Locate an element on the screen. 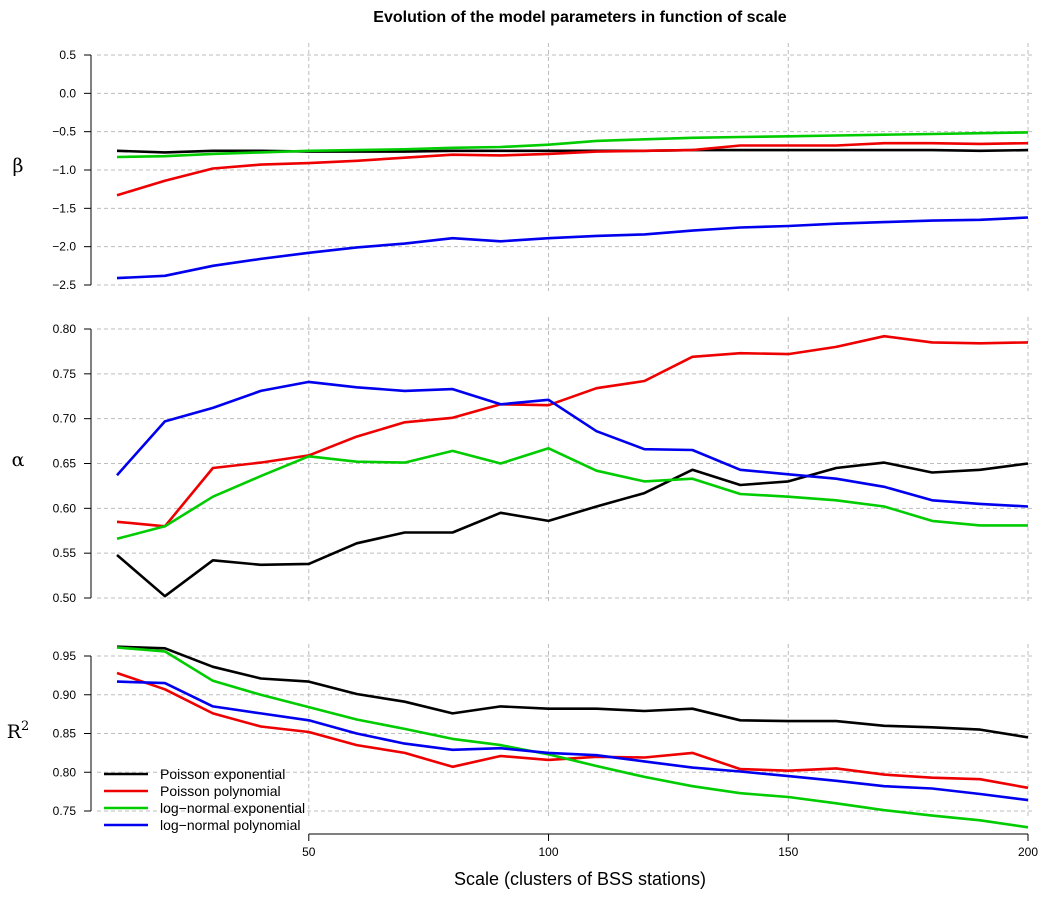 This screenshot has height=905, width=1062. alpha-y-tick-label: 0.75 is located at coordinates (65, 374).